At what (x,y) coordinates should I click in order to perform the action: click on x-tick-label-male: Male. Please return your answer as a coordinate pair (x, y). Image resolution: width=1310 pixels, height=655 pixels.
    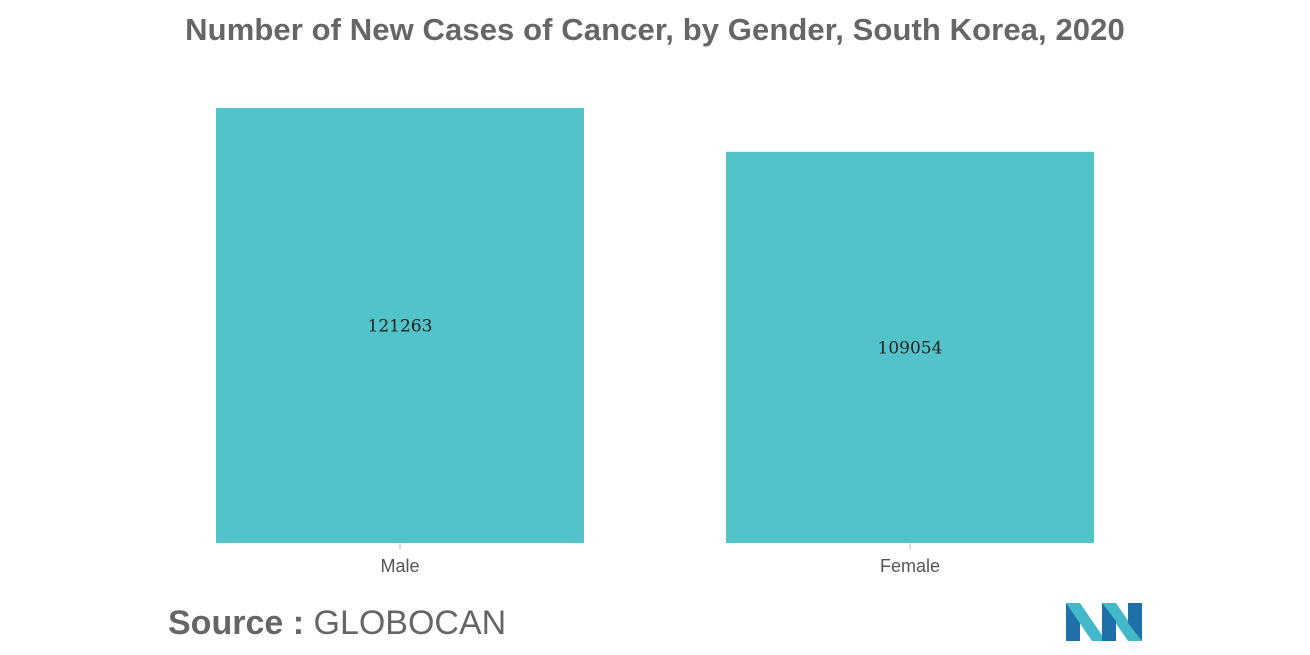
    Looking at the image, I should click on (399, 566).